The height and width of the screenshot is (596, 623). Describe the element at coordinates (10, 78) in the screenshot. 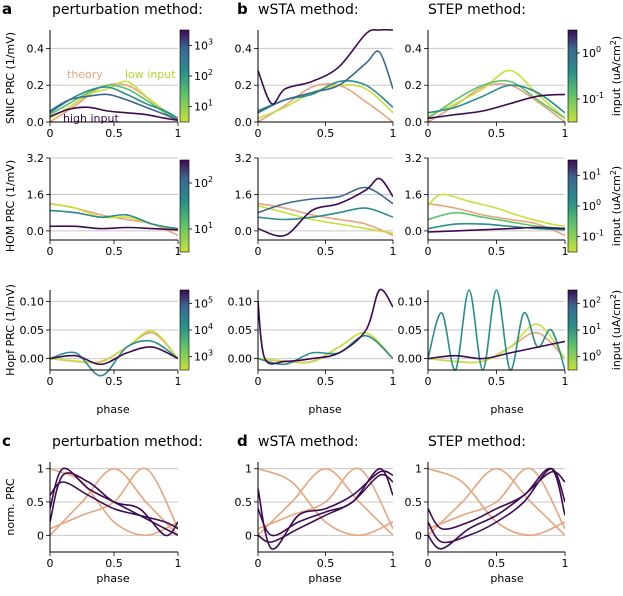

I see `ylabel-snic: SNIC PRC (1/mV)` at that location.